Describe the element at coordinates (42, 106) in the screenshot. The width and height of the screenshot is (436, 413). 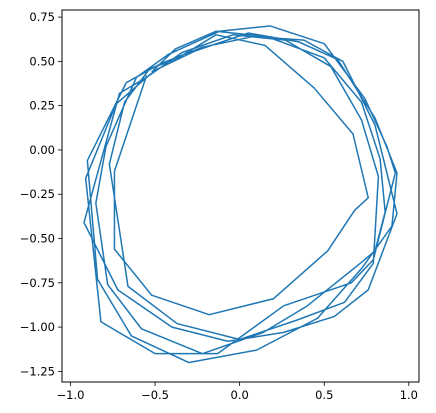
I see `y-tick-label: 0.25` at that location.